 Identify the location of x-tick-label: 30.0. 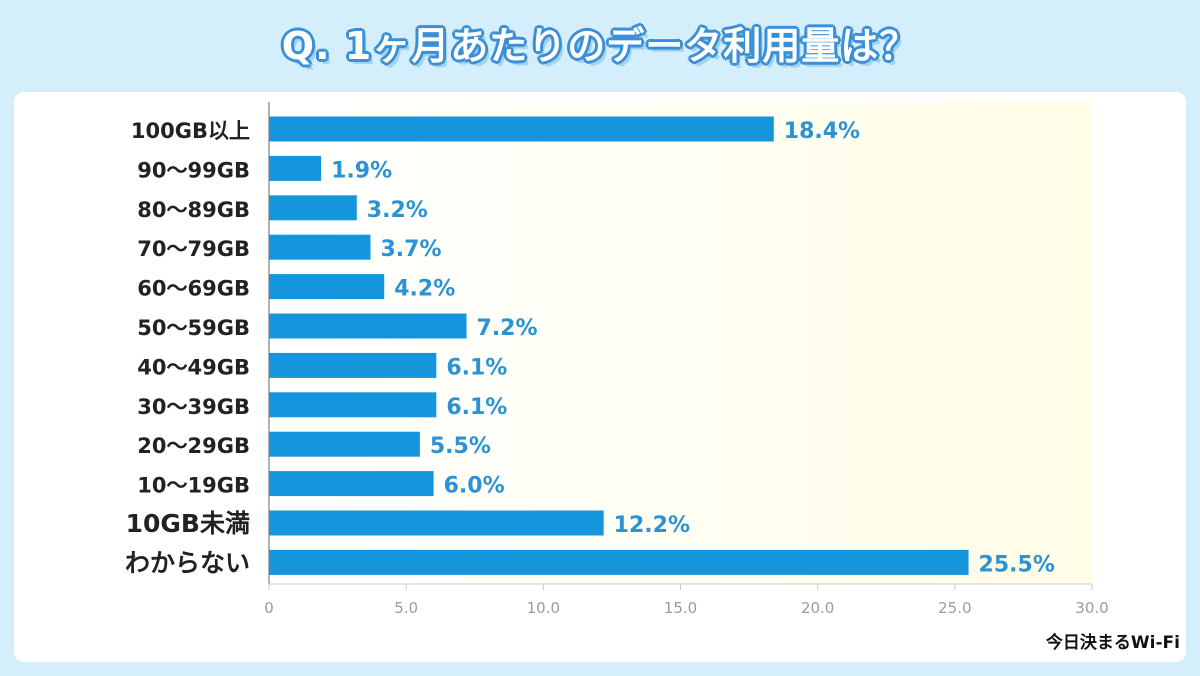
(1091, 608).